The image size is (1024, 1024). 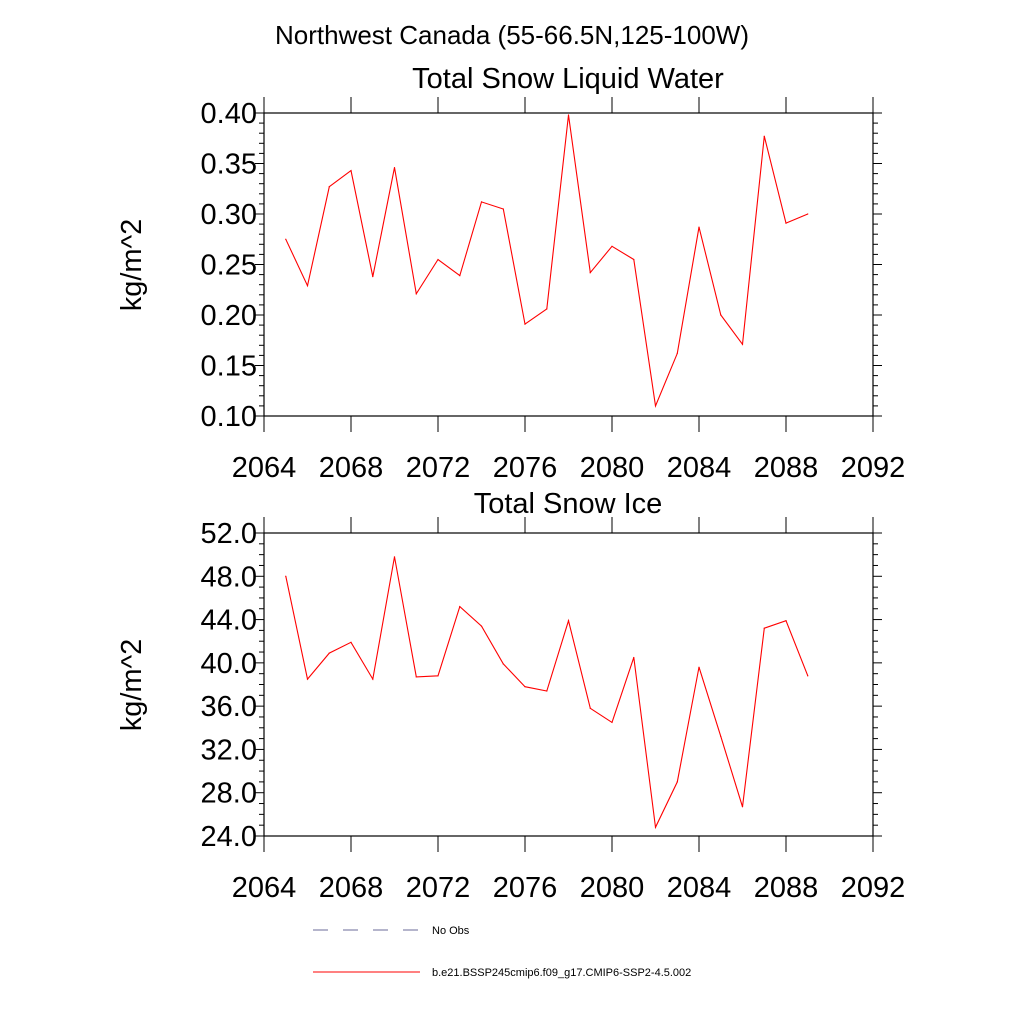 What do you see at coordinates (451, 931) in the screenshot?
I see `legend-label-no-obs: No Obs` at bounding box center [451, 931].